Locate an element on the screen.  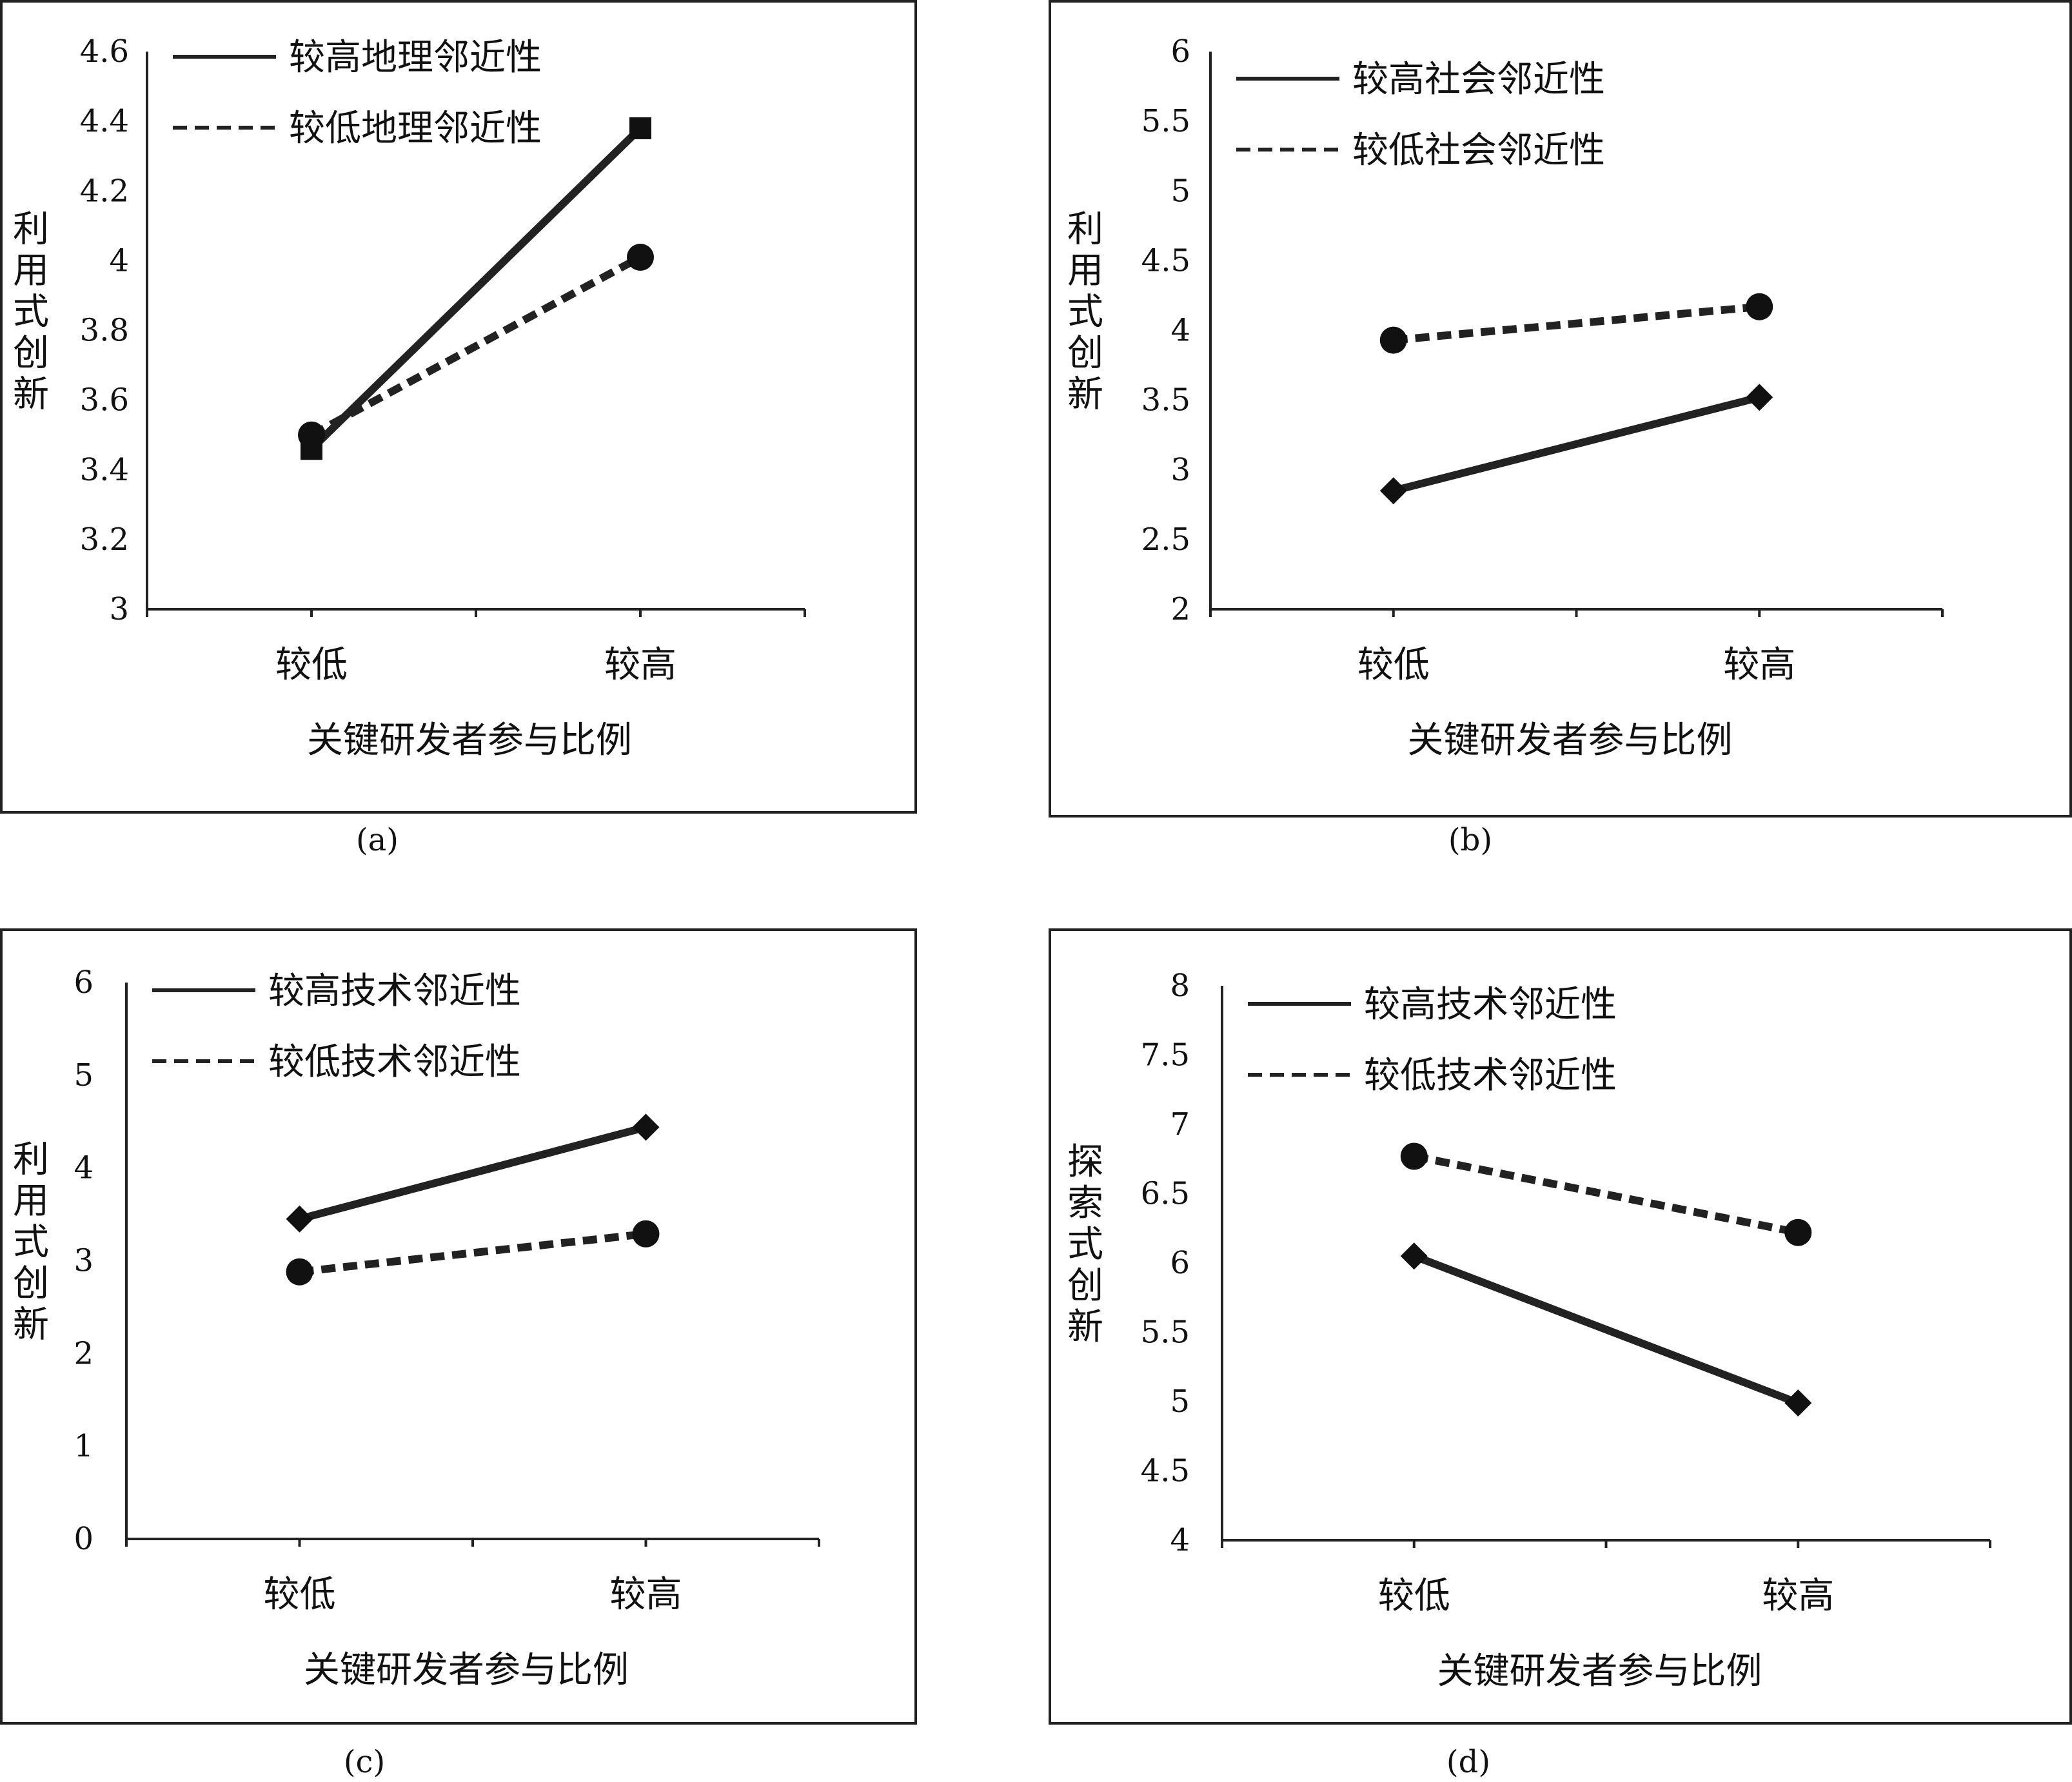
y-tick-label: 8 is located at coordinates (1180, 986).